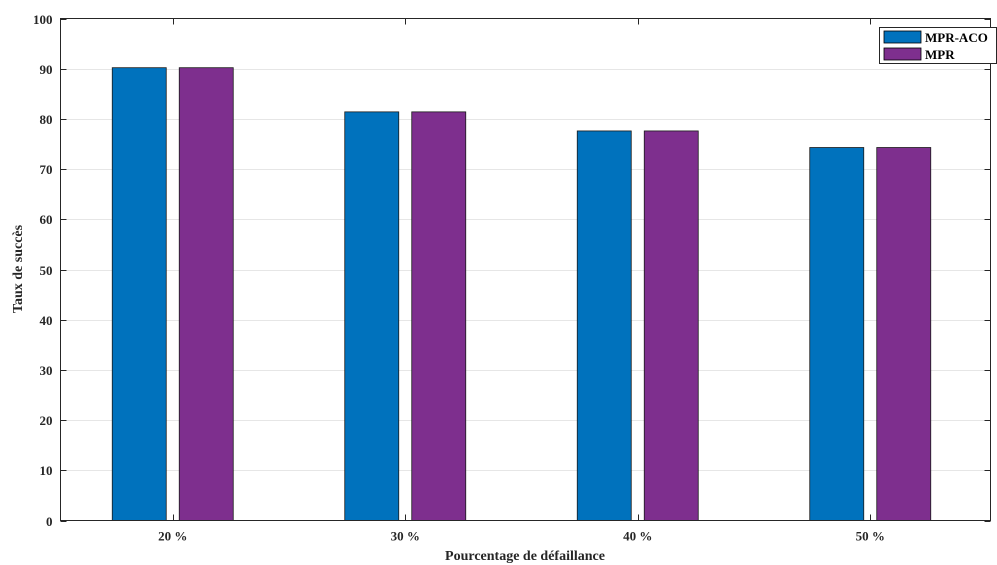 The height and width of the screenshot is (565, 997). Describe the element at coordinates (172, 536) in the screenshot. I see `x-tick-label: 20 %` at that location.